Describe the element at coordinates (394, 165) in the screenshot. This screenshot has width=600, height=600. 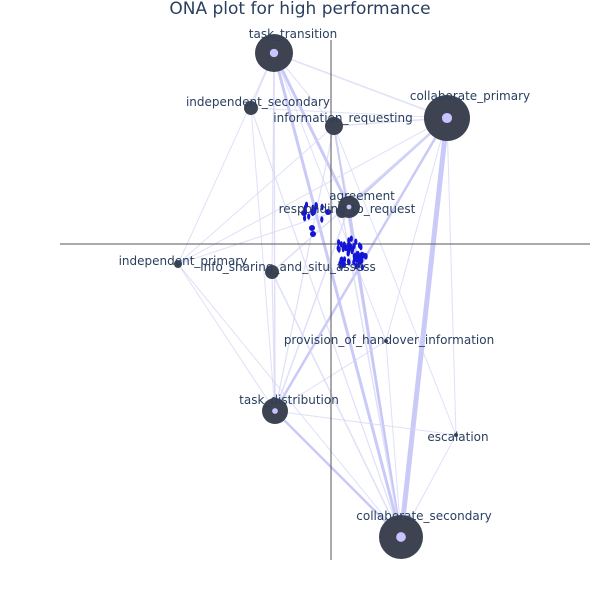
I see `edge-collaborate_primary-to-responding_to_request` at that location.